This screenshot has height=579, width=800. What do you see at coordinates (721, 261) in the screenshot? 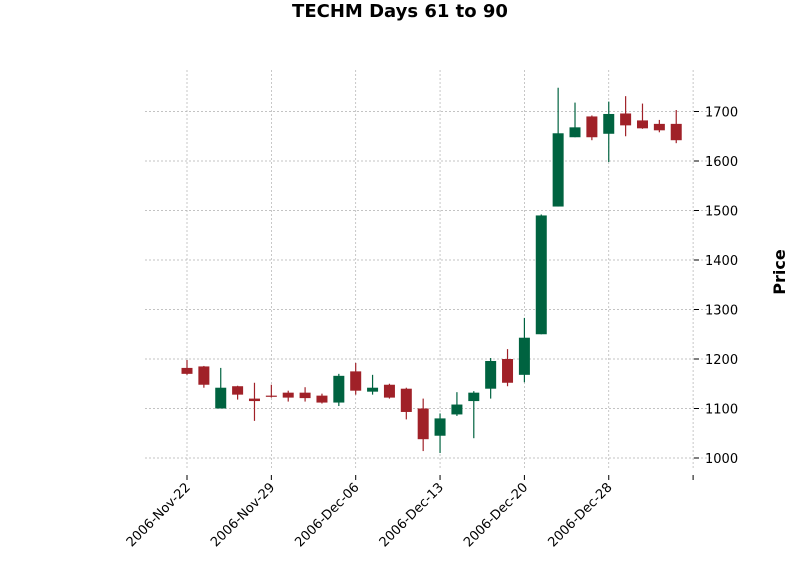
I see `y-tick-label: 1400` at bounding box center [721, 261].